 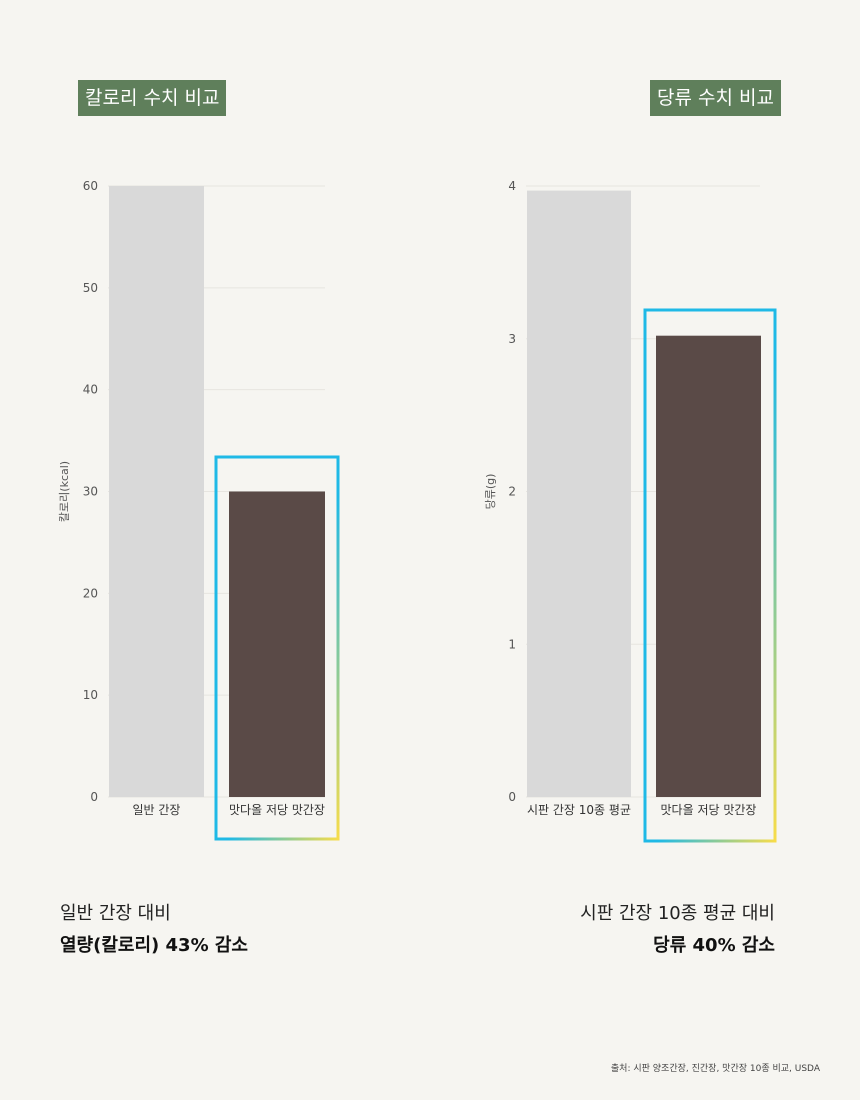 I want to click on y-tick-label: 40, so click(x=90, y=390).